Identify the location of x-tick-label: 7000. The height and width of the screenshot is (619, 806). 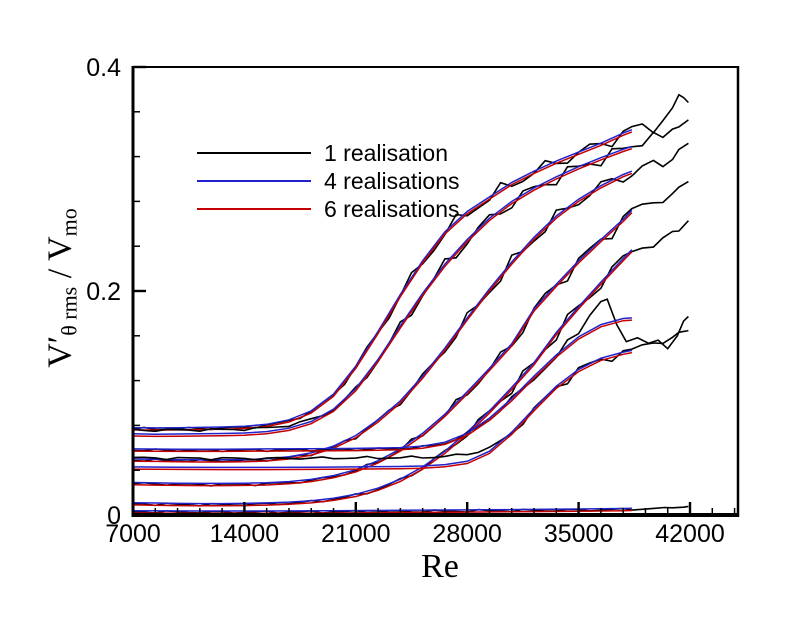
(133, 534).